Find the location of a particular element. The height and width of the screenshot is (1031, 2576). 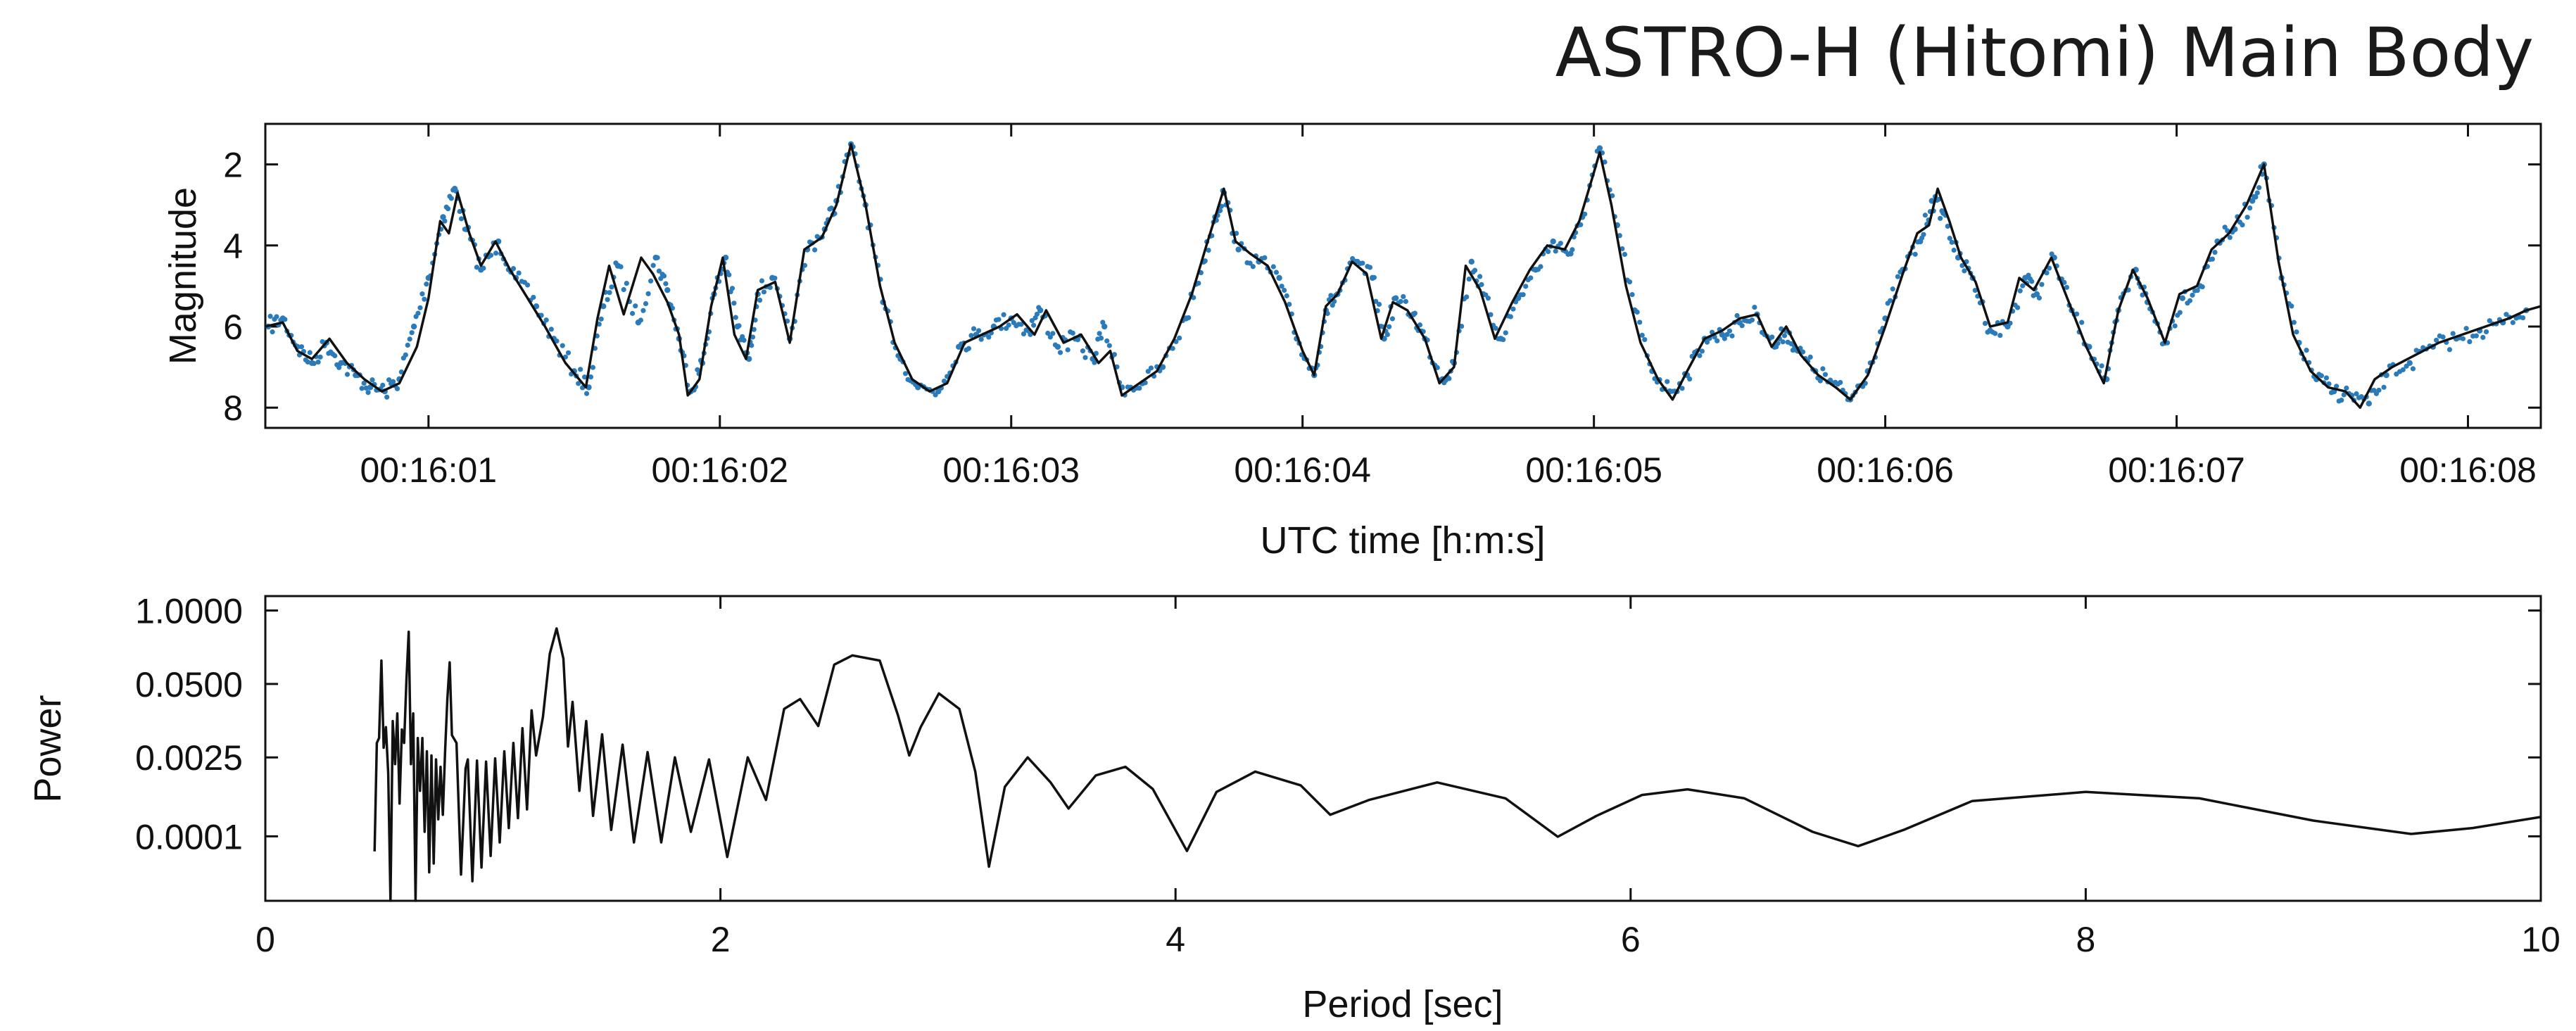

periodogram-x-tick-label: 6 is located at coordinates (1631, 939).